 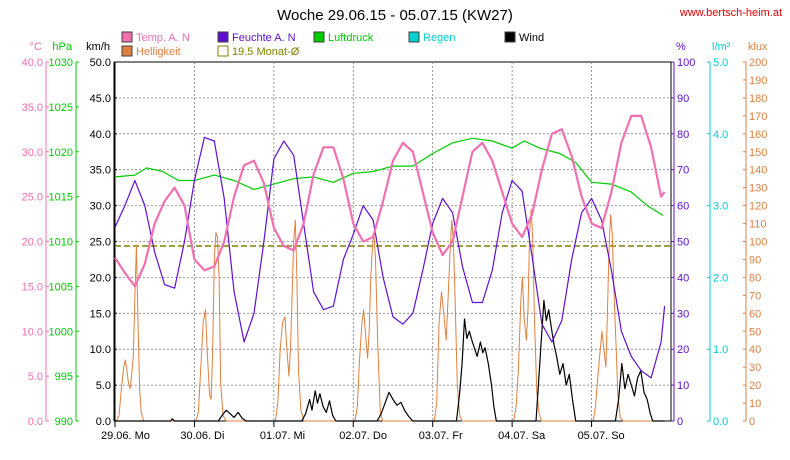 I want to click on tick-label-helligkeit: 60, so click(x=755, y=314).